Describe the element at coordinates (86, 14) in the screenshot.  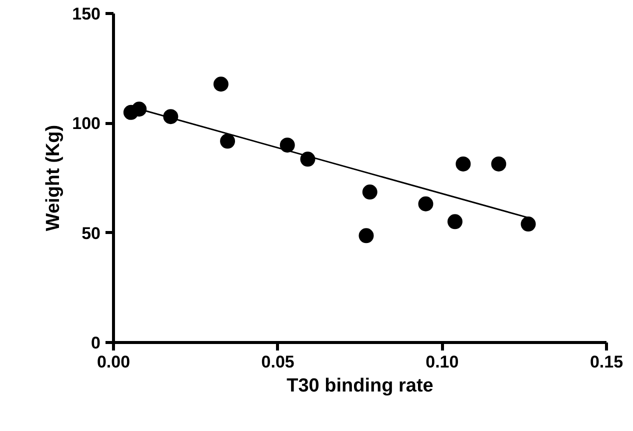
I see `y-tick-label: 150` at that location.